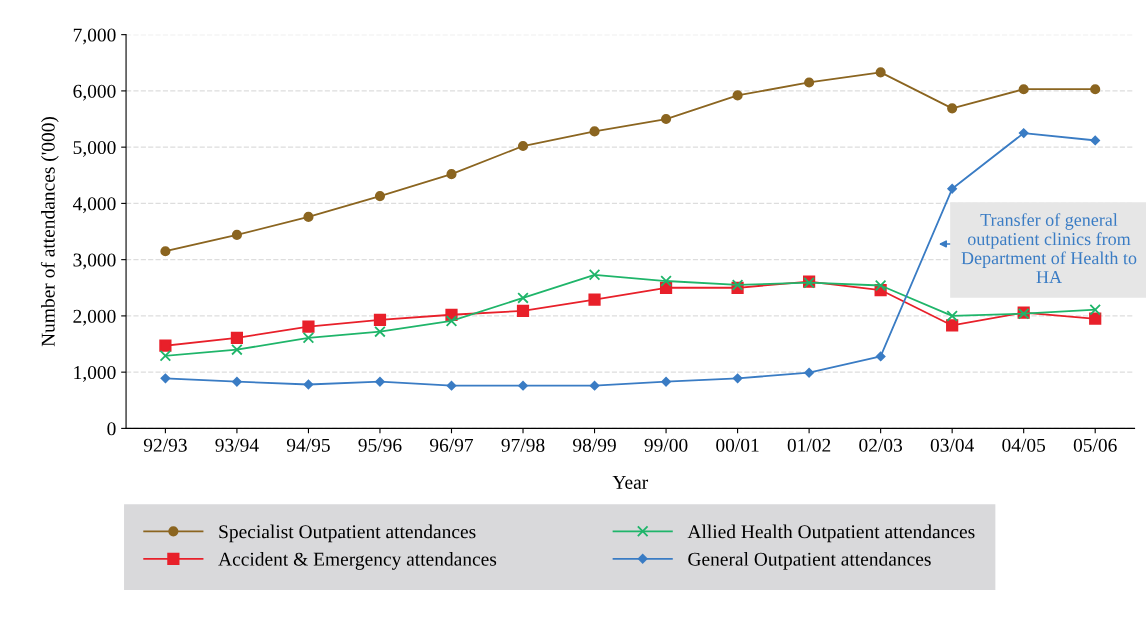 This screenshot has height=630, width=1146. What do you see at coordinates (737, 445) in the screenshot?
I see `x-tick-label: 00/01` at bounding box center [737, 445].